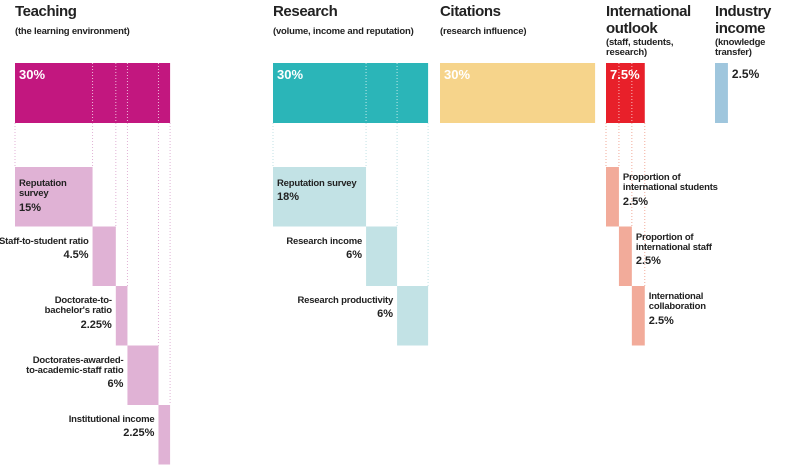 The height and width of the screenshot is (476, 785). What do you see at coordinates (111, 419) in the screenshot?
I see `component-label: Institutional income` at bounding box center [111, 419].